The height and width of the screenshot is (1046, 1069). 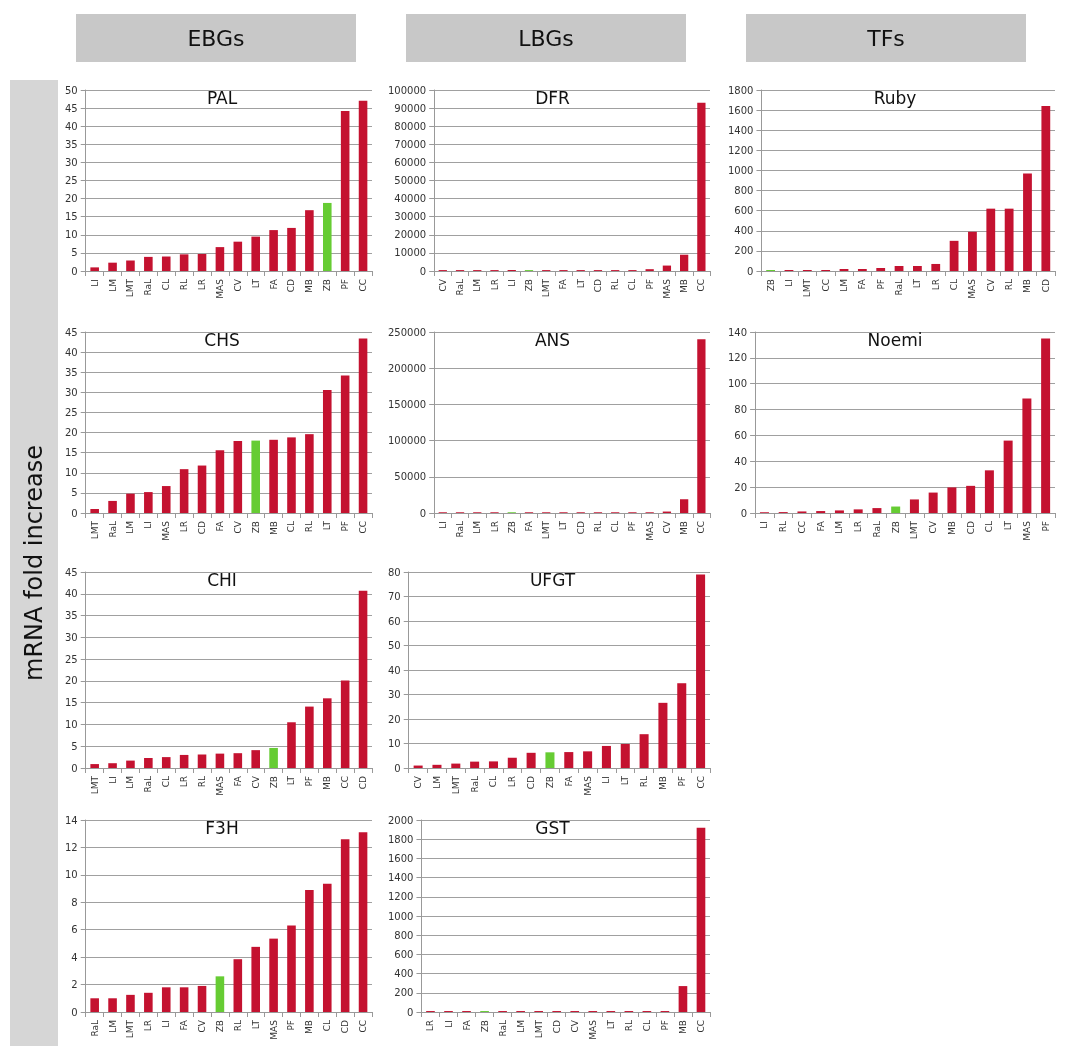 What do you see at coordinates (914, 530) in the screenshot?
I see `x-tick-label: LMT` at bounding box center [914, 530].